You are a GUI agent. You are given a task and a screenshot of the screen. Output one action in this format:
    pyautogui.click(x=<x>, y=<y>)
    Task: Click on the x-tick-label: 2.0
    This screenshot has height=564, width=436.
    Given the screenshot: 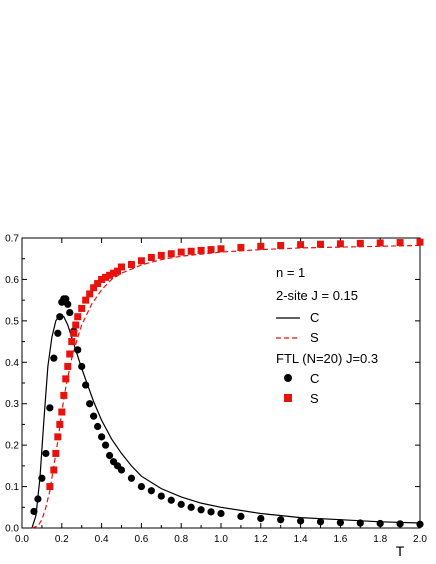 What is the action you would take?
    pyautogui.click(x=420, y=539)
    